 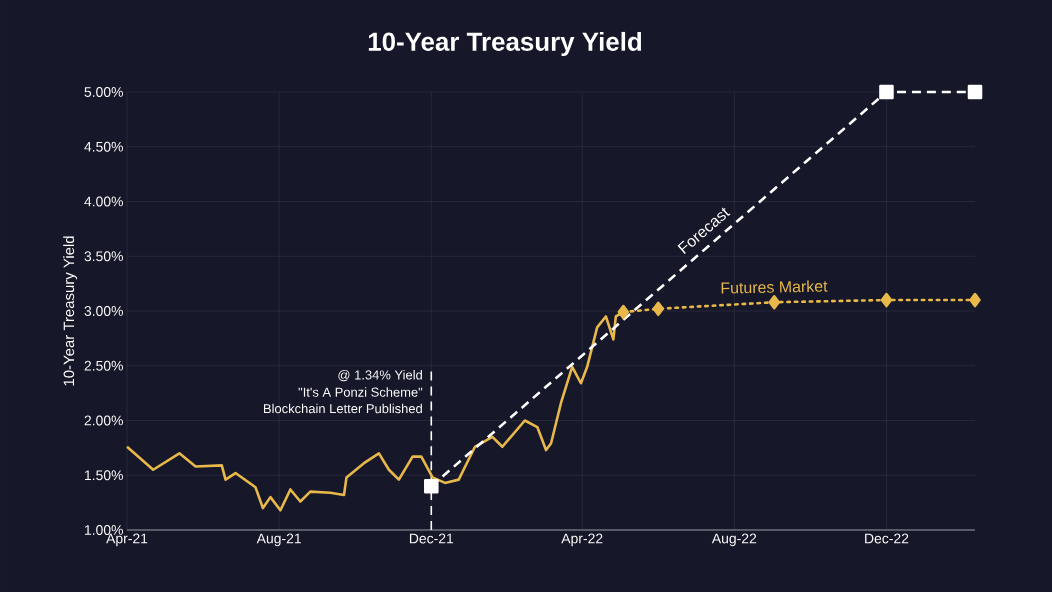 I want to click on y-tick-label: 1.00%, so click(x=104, y=530).